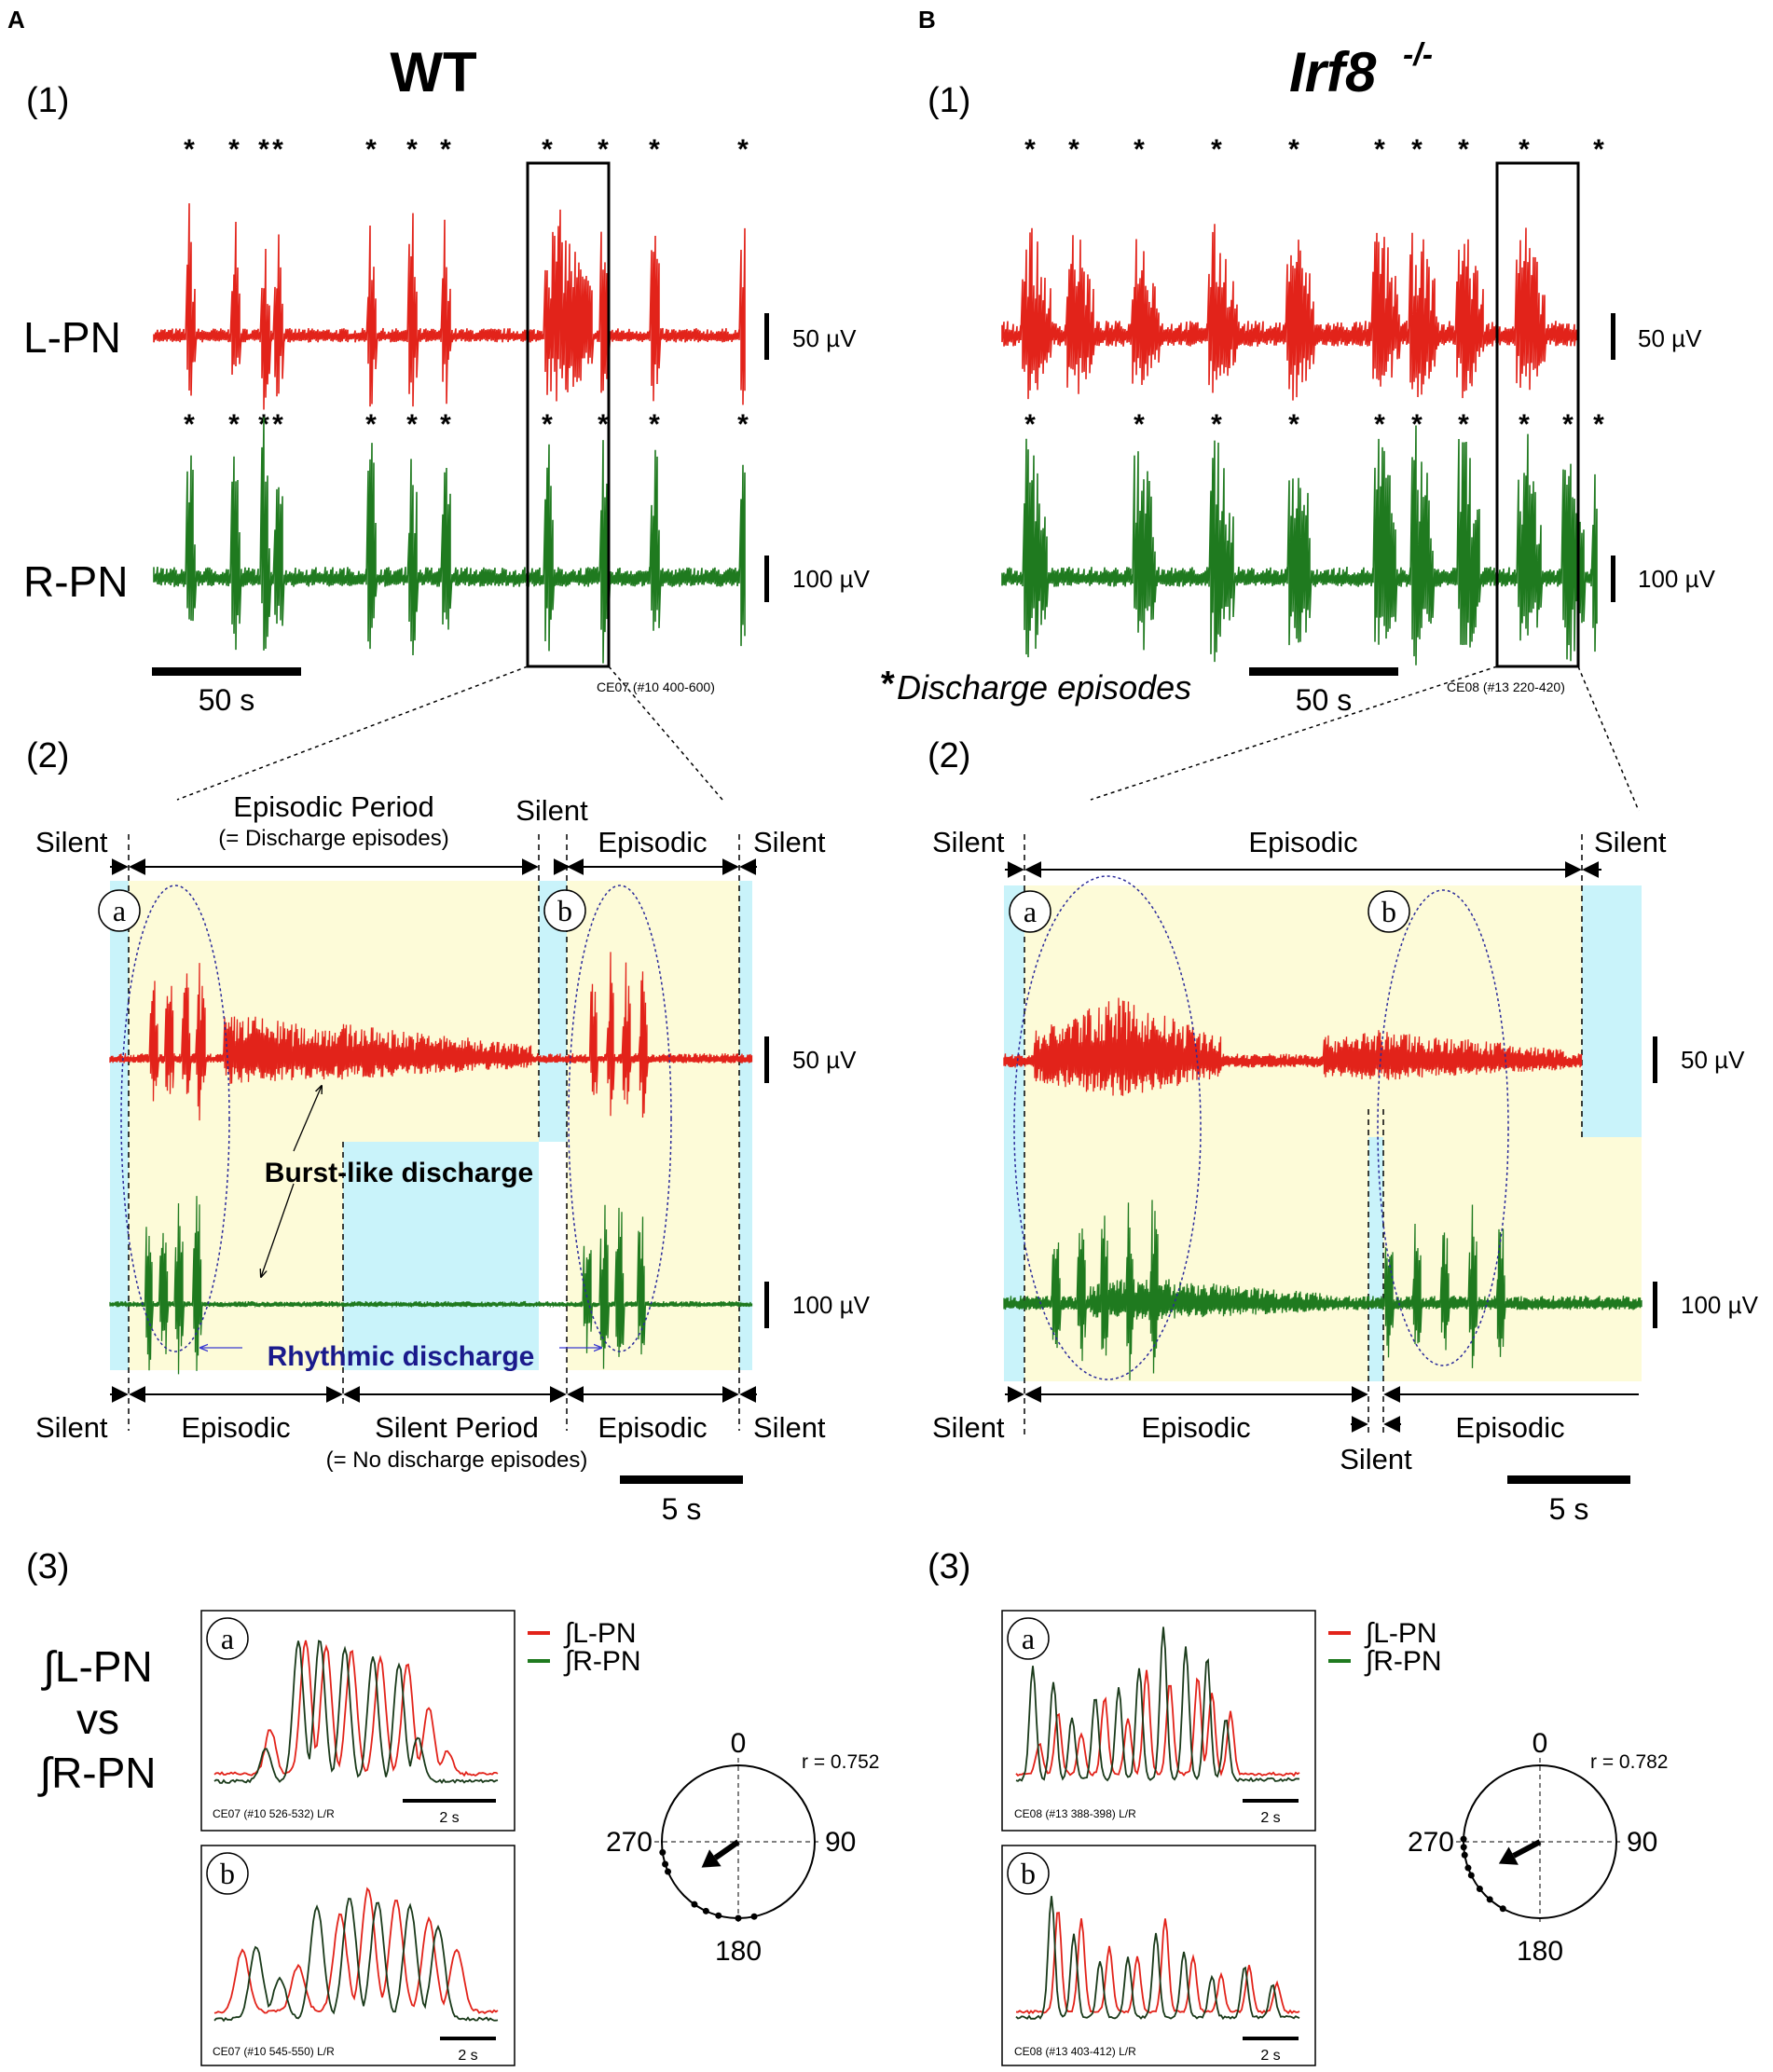 This screenshot has width=1773, height=2072. Describe the element at coordinates (16, 20) in the screenshot. I see `panel-letter-a: A` at that location.